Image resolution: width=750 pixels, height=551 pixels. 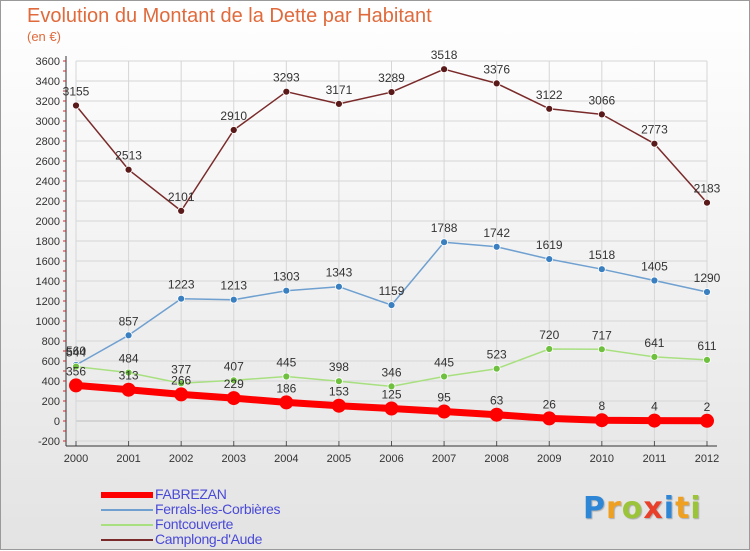 What do you see at coordinates (642, 508) in the screenshot?
I see `proxiti-logo: Proxiti` at bounding box center [642, 508].